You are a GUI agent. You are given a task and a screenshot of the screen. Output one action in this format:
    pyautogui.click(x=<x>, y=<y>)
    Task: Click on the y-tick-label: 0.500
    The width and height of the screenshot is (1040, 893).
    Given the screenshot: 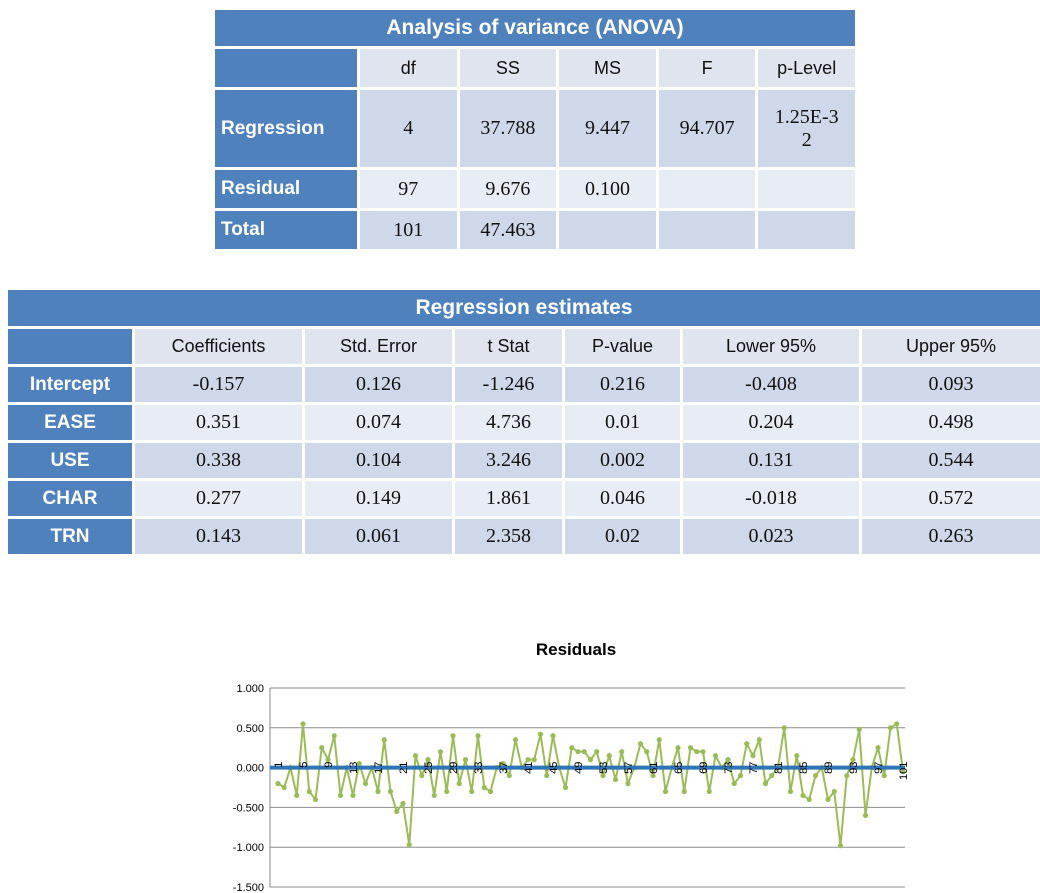 What is the action you would take?
    pyautogui.click(x=250, y=729)
    